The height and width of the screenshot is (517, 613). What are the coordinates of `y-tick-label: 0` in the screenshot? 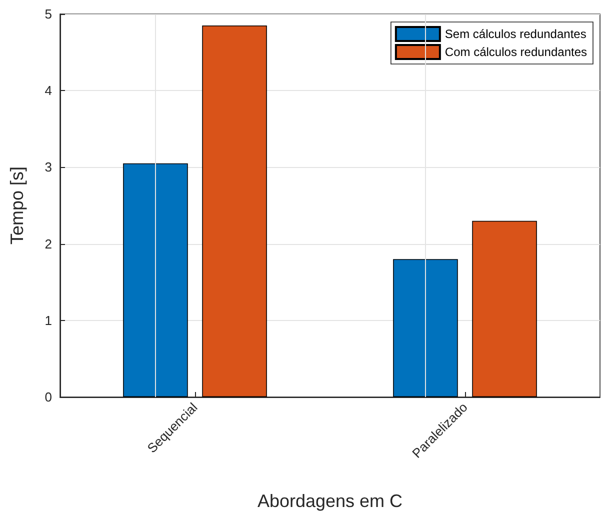 It's located at (48, 397).